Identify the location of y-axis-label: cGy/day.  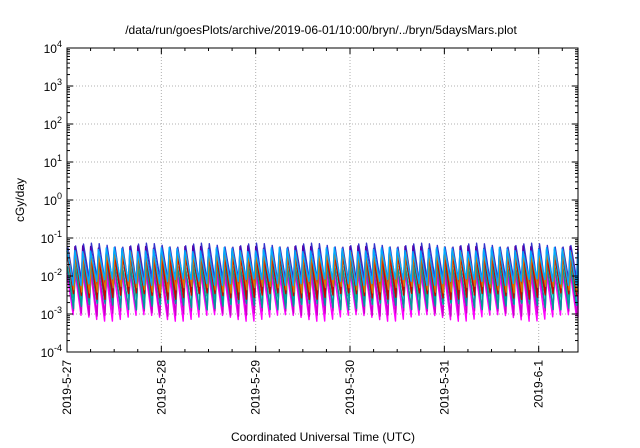
(20, 200).